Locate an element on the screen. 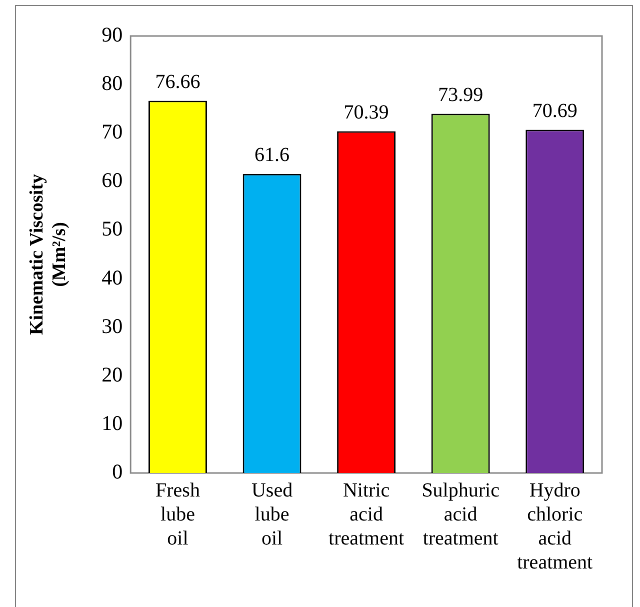 The height and width of the screenshot is (607, 640). data-label: 76.66 is located at coordinates (177, 82).